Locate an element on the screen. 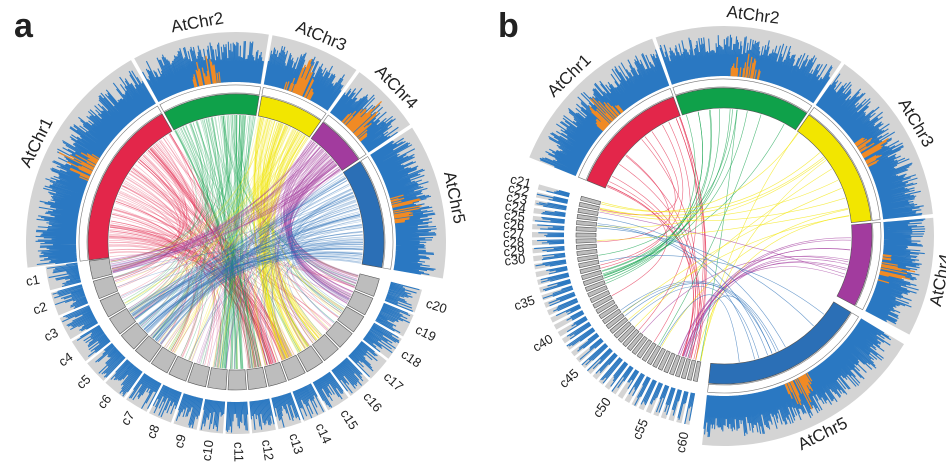 This screenshot has width=946, height=466. chromosome-ideogram is located at coordinates (633, 142).